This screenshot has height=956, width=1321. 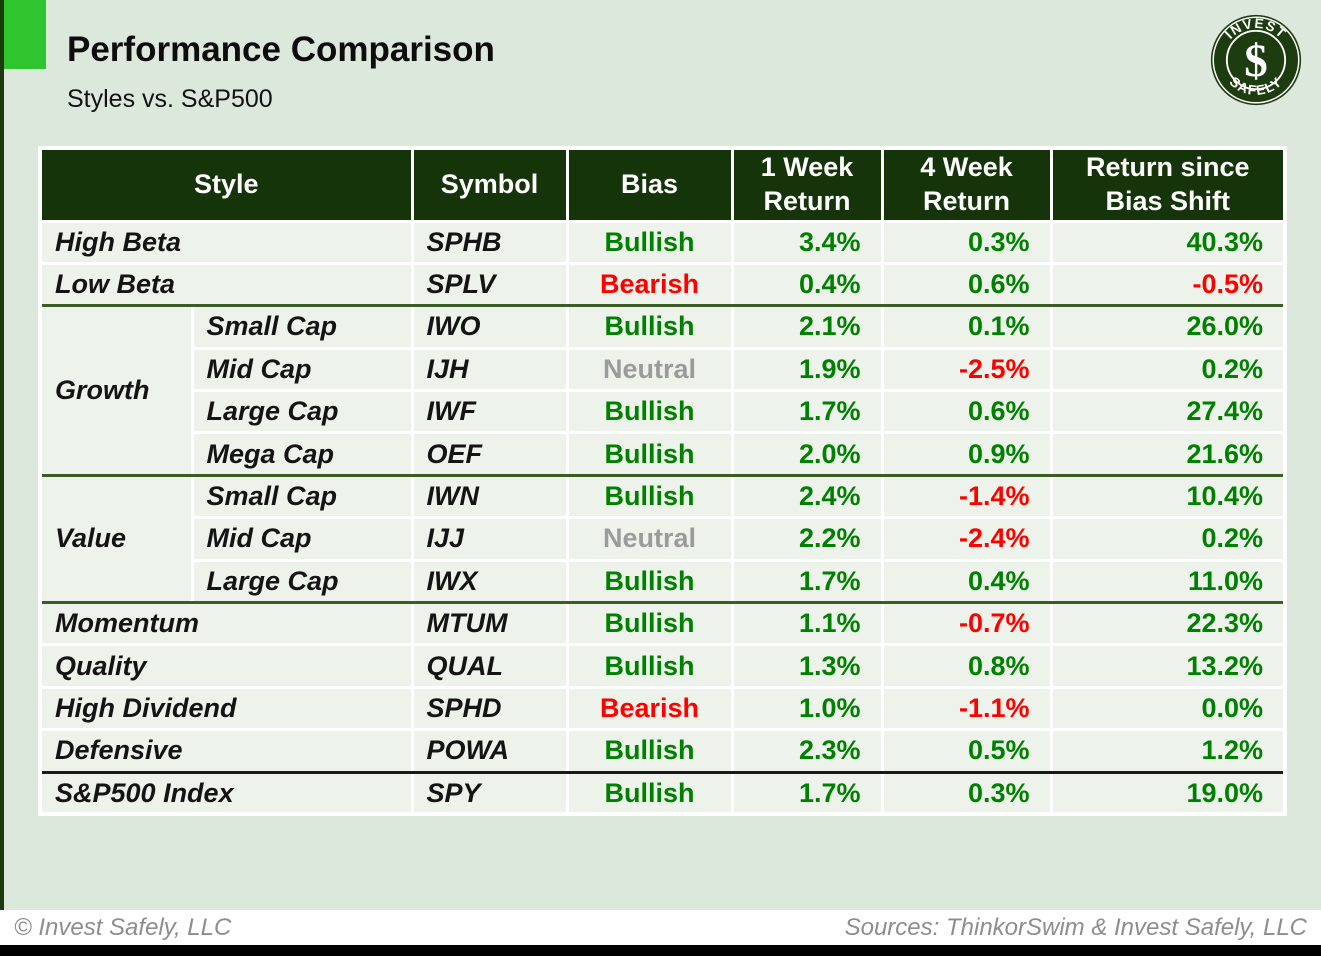 I want to click on symbol-cell: IJH, so click(x=489, y=369).